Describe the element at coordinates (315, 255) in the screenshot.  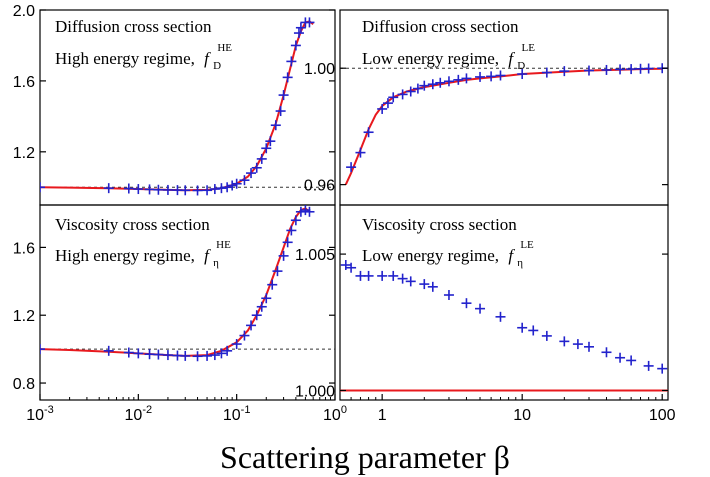
I see `y-tick-label: 1.005` at that location.